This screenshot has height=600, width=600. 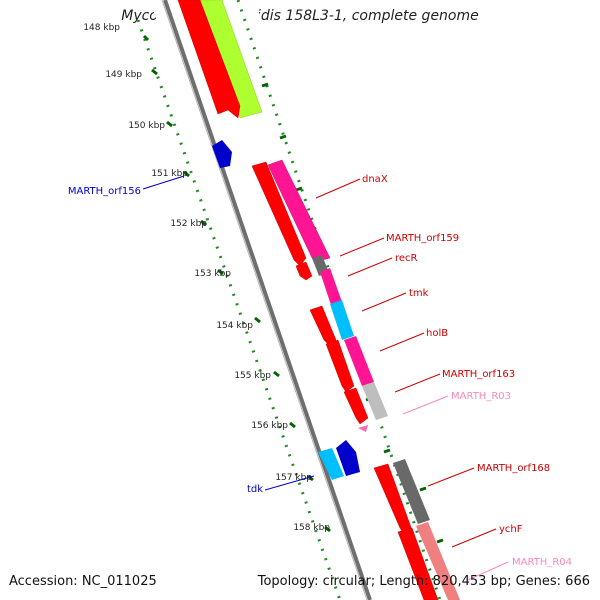 What do you see at coordinates (146, 126) in the screenshot?
I see `tick-label: 150 kbp` at bounding box center [146, 126].